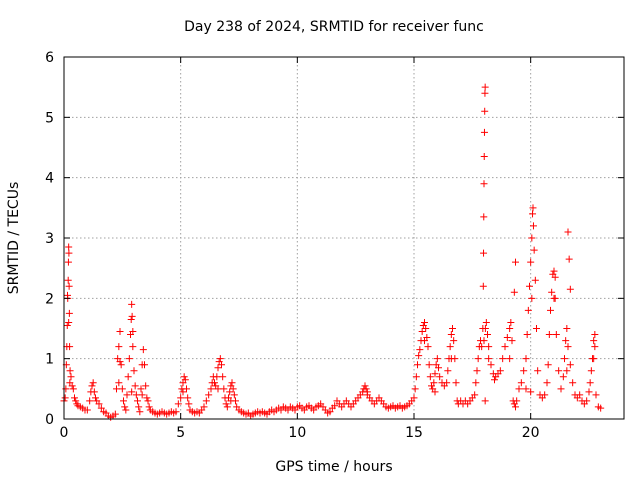  I want to click on x-axis-title: GPS time / hours, so click(333, 467).